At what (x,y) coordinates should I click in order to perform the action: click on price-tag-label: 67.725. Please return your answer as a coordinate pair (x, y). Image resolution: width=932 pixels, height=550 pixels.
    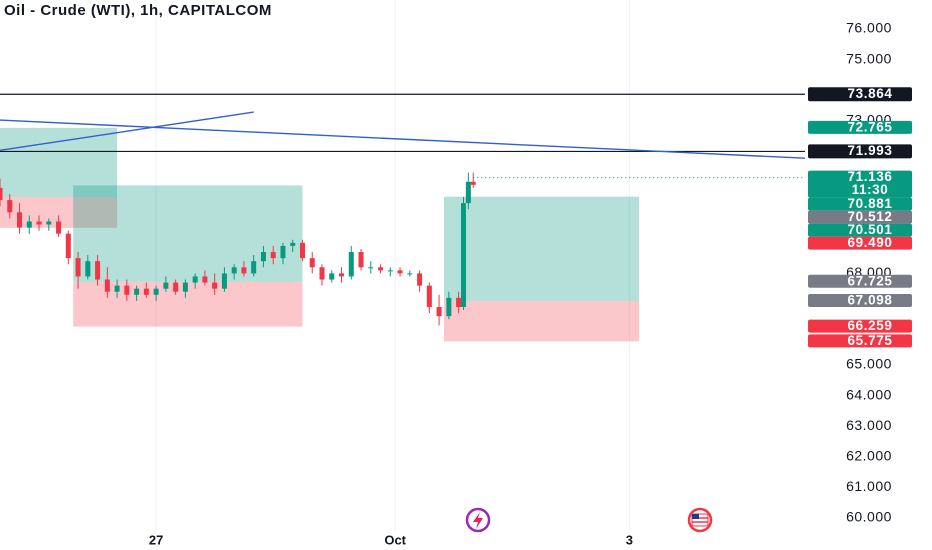
    Looking at the image, I should click on (870, 280).